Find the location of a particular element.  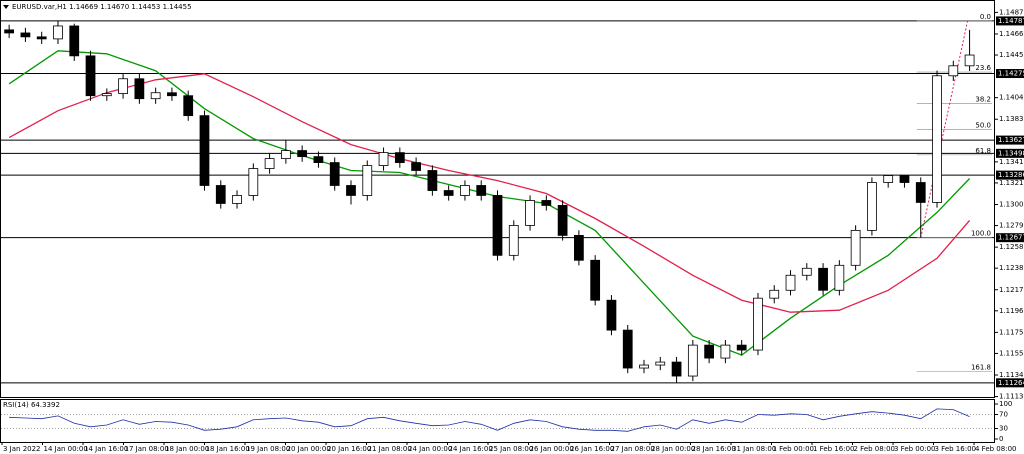

x-tick-label: 28 Jan 16:00 is located at coordinates (714, 449).